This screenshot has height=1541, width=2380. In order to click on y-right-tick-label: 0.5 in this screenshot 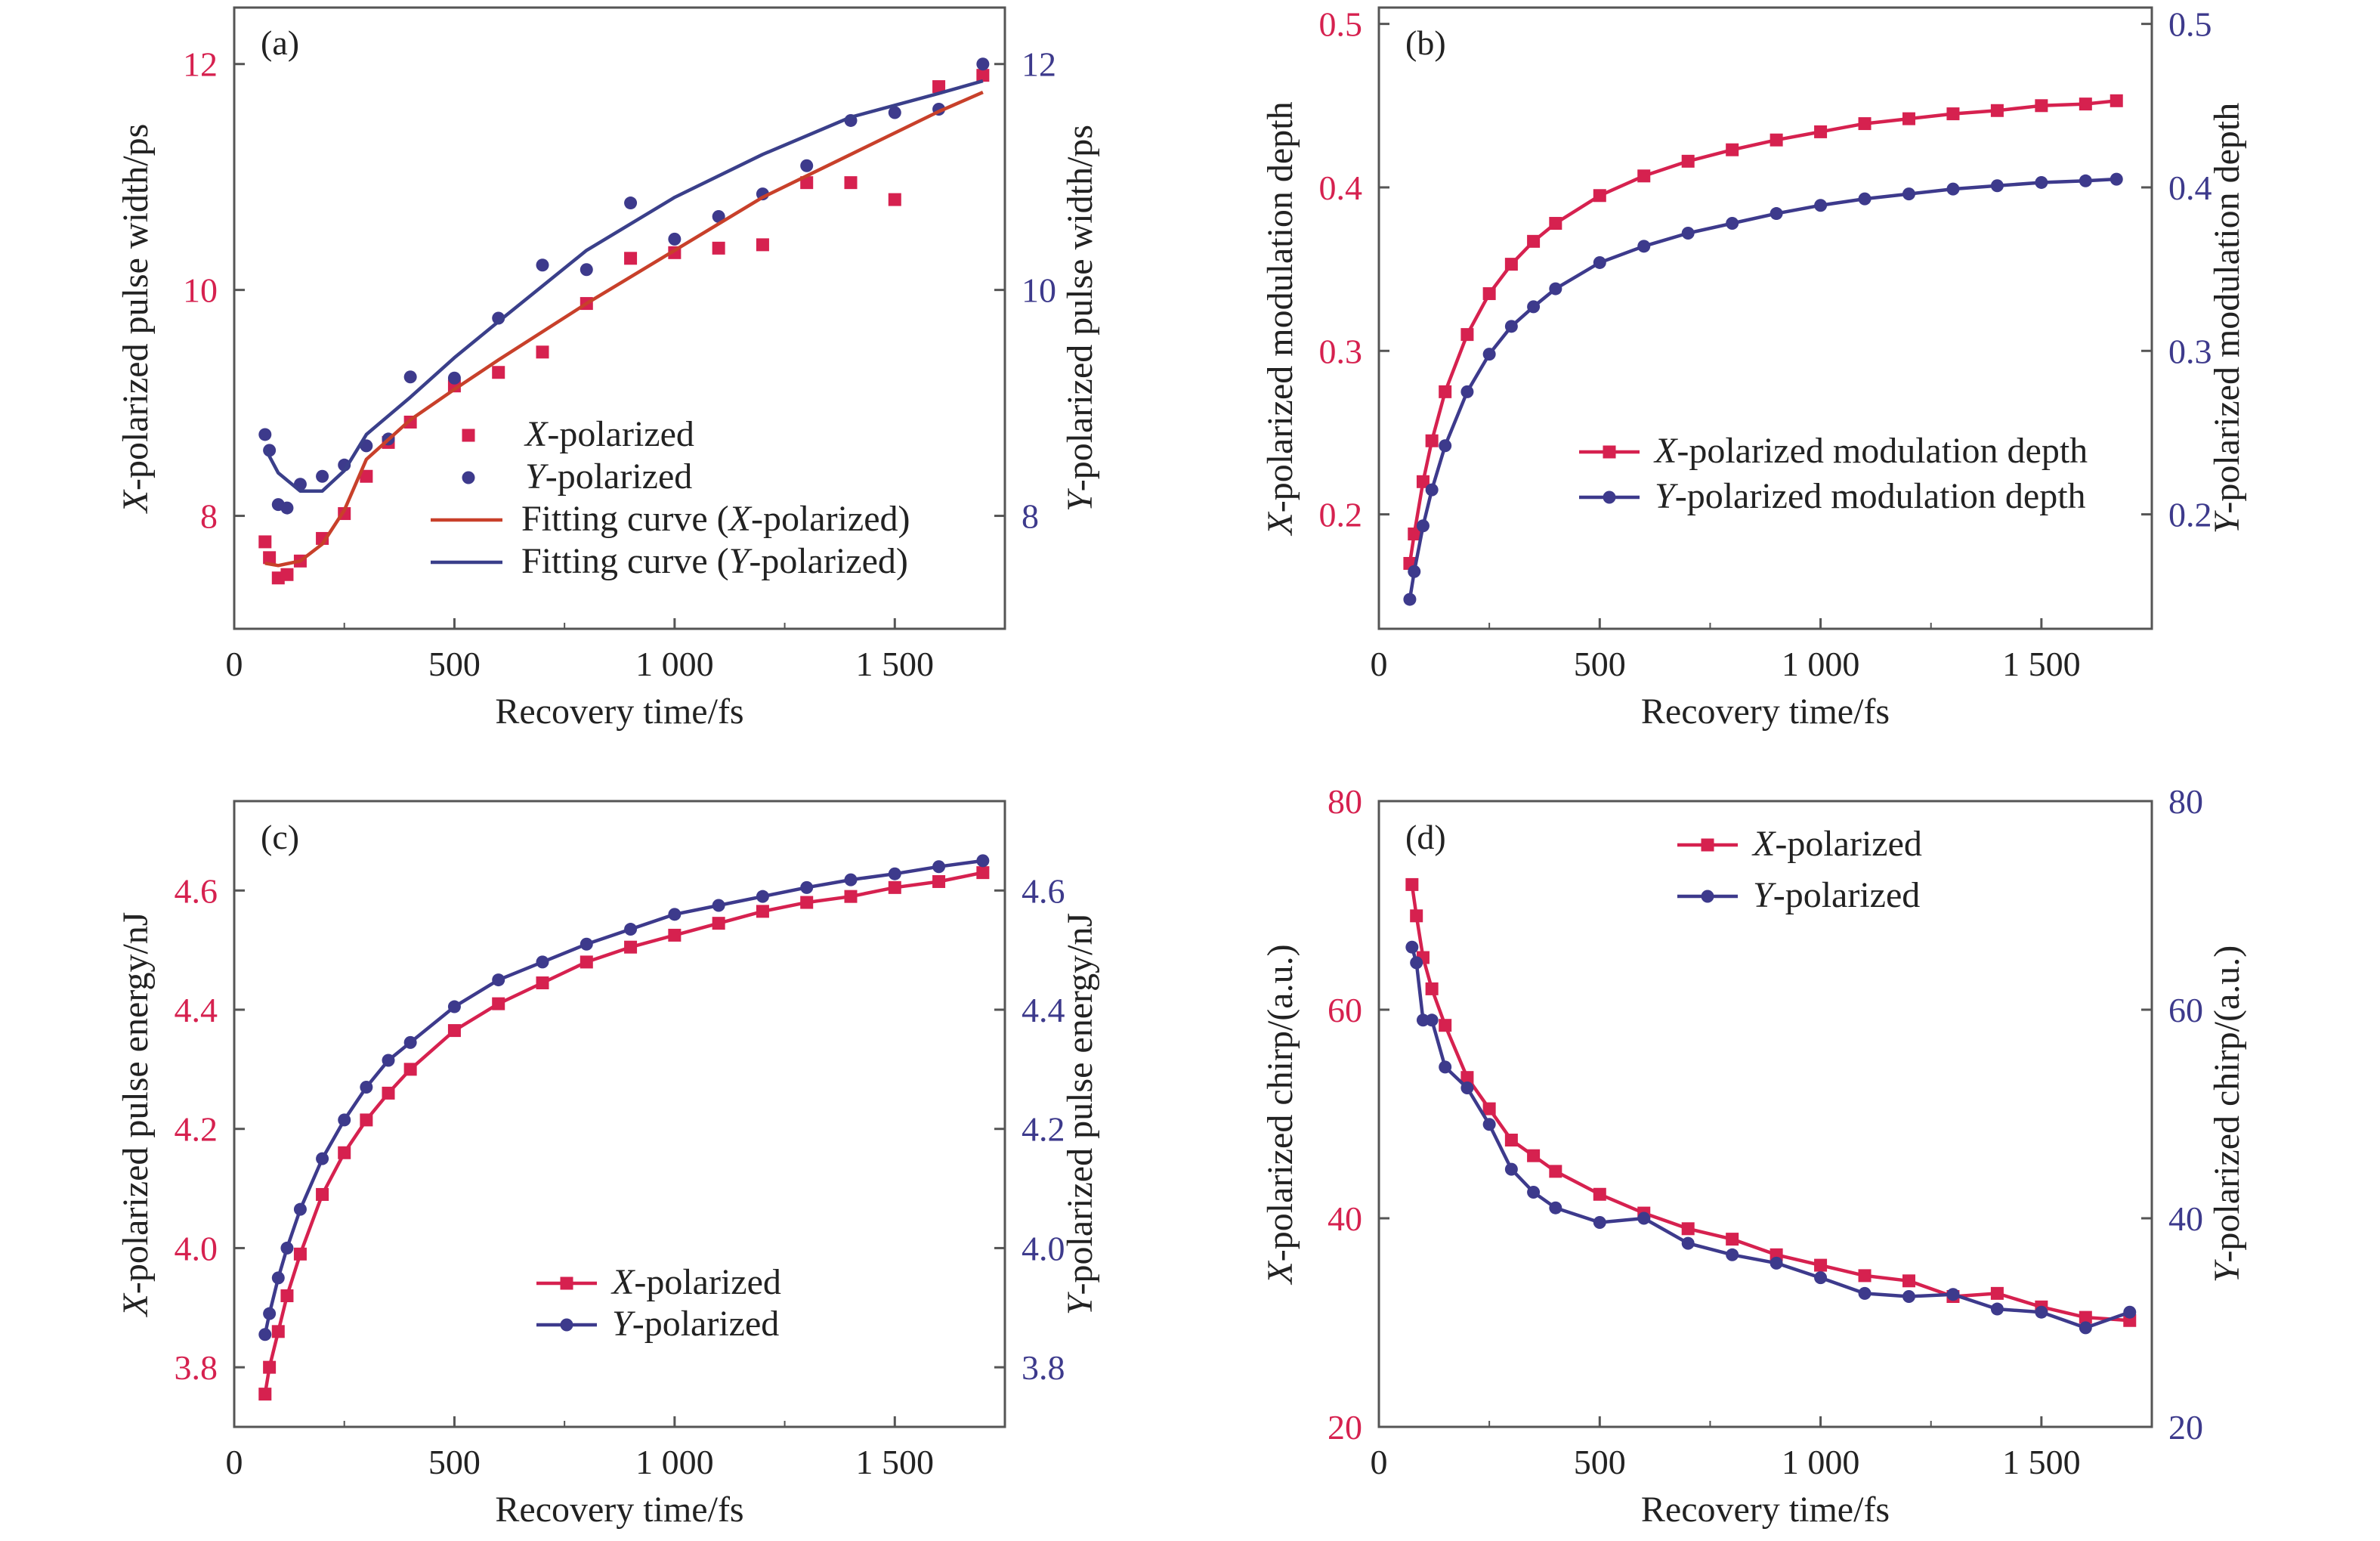, I will do `click(2190, 25)`.